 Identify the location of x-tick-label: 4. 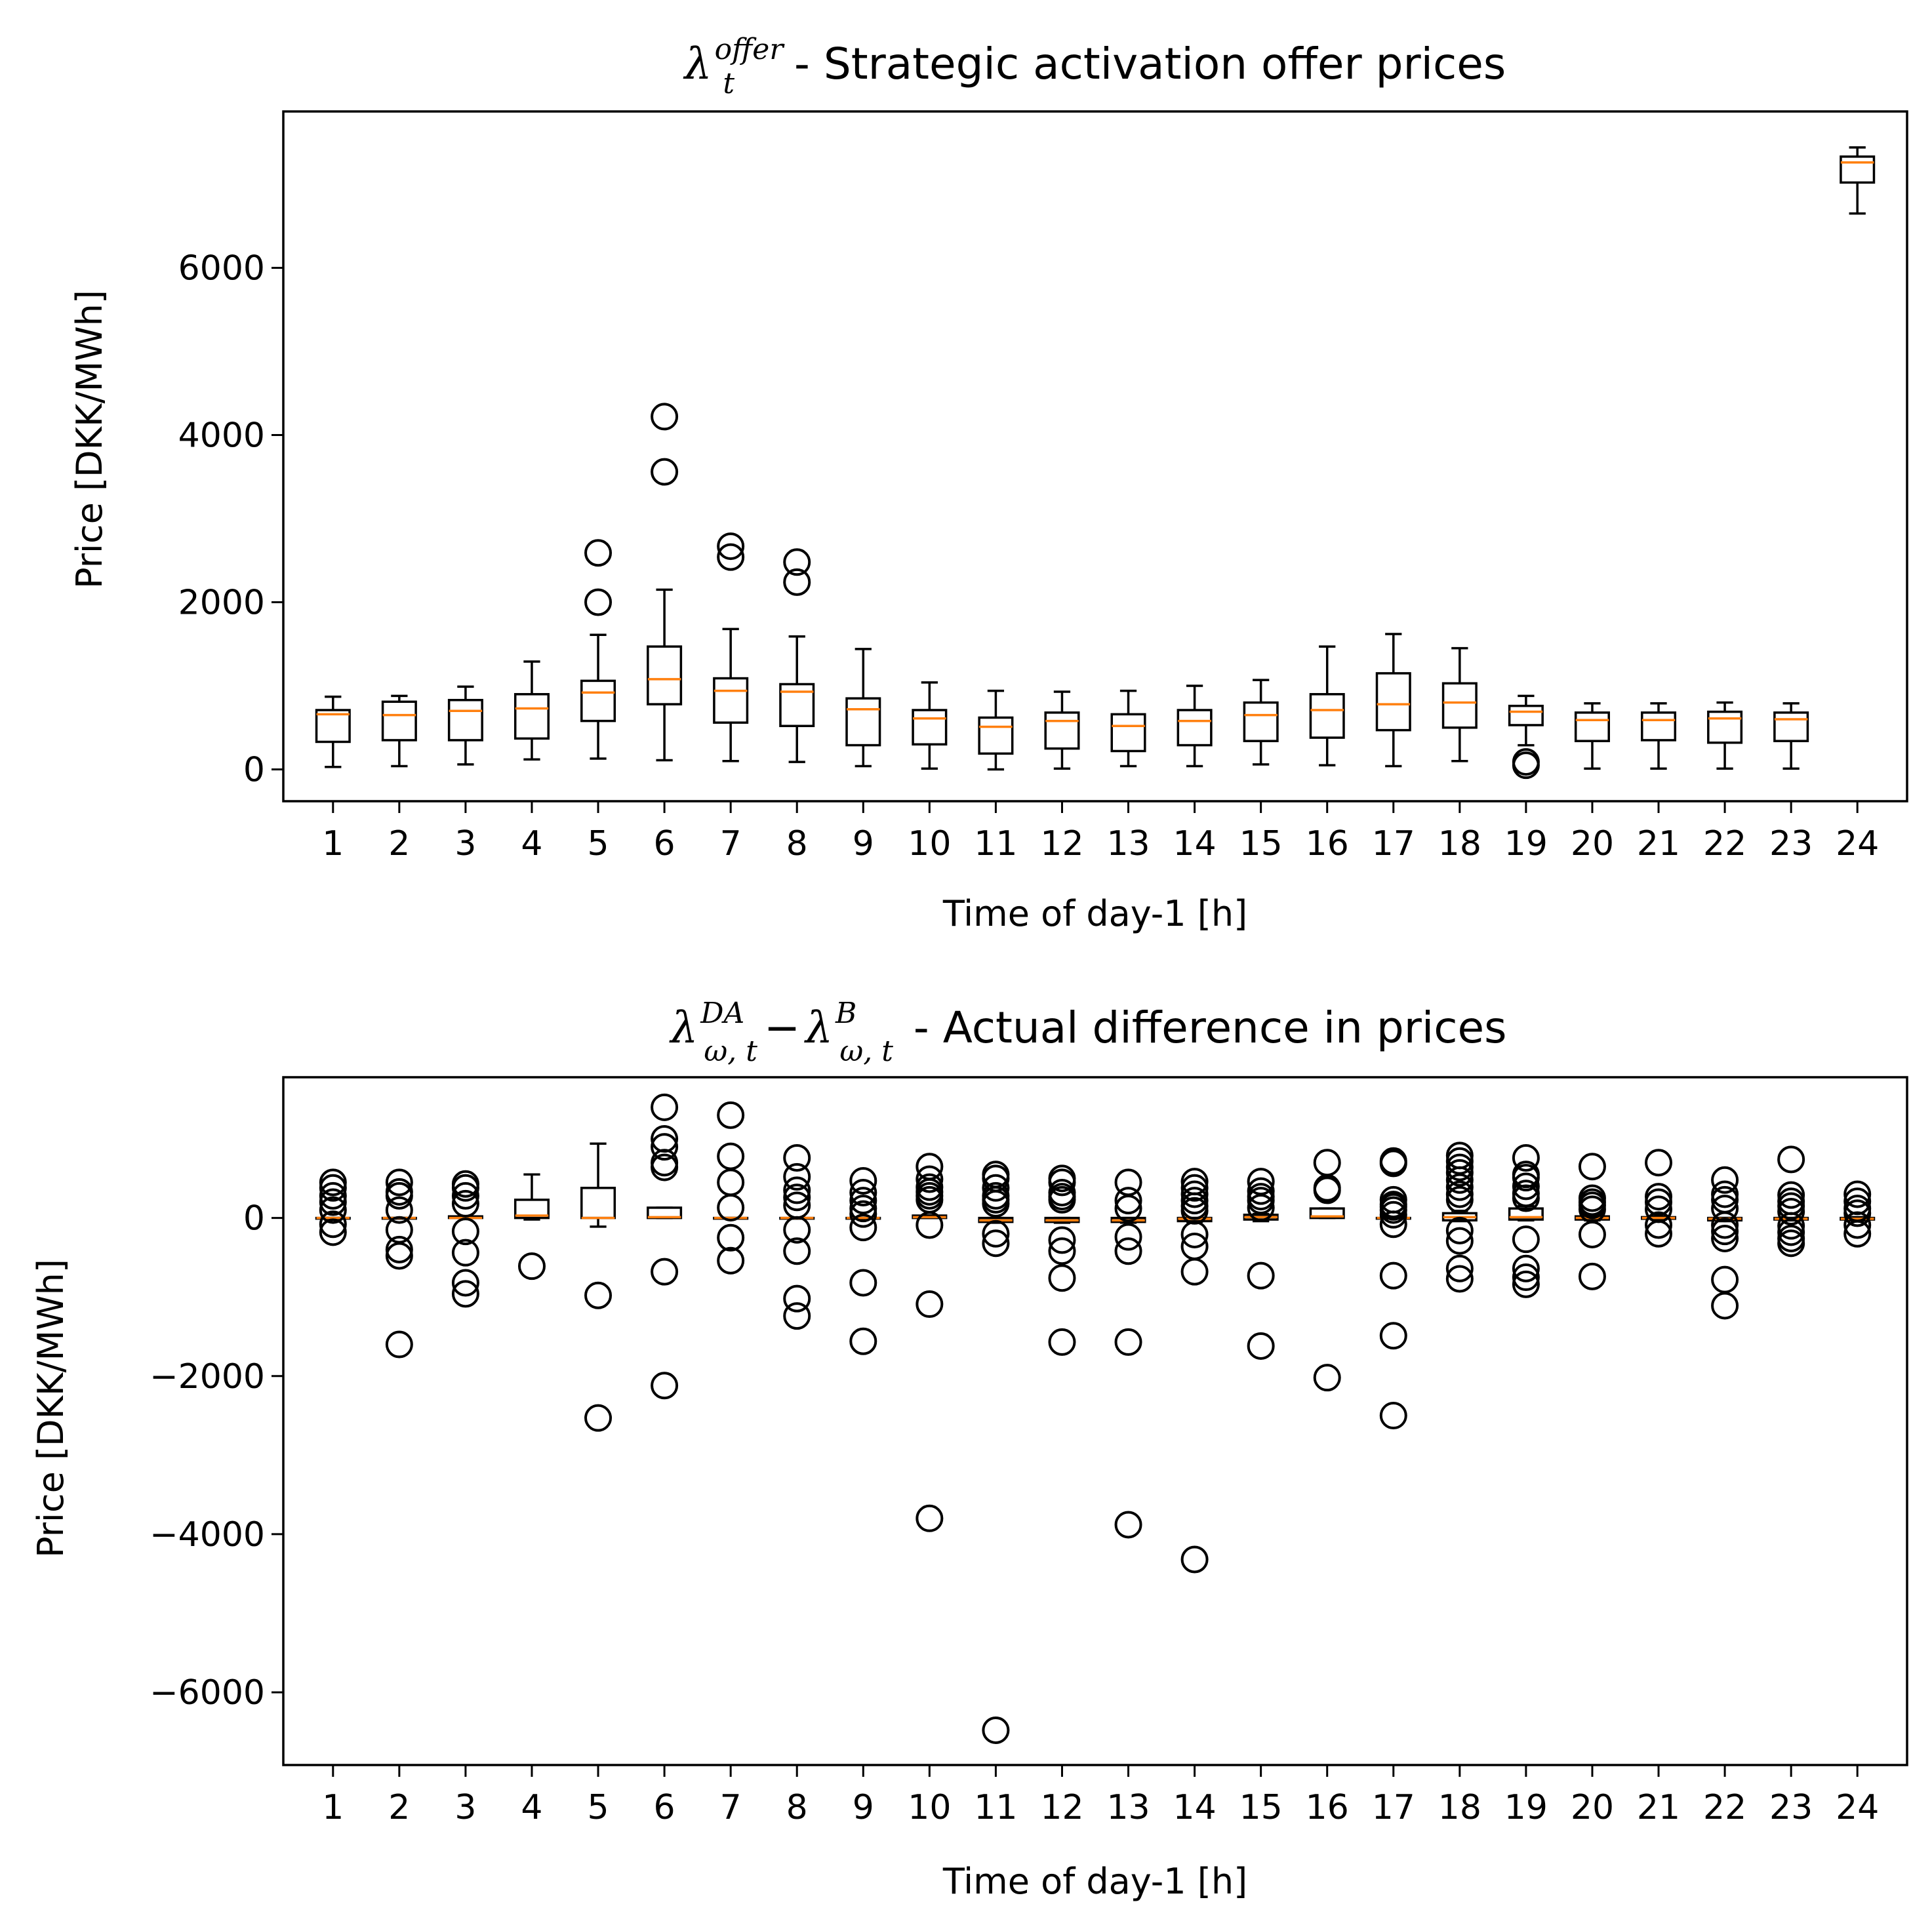
(531, 843).